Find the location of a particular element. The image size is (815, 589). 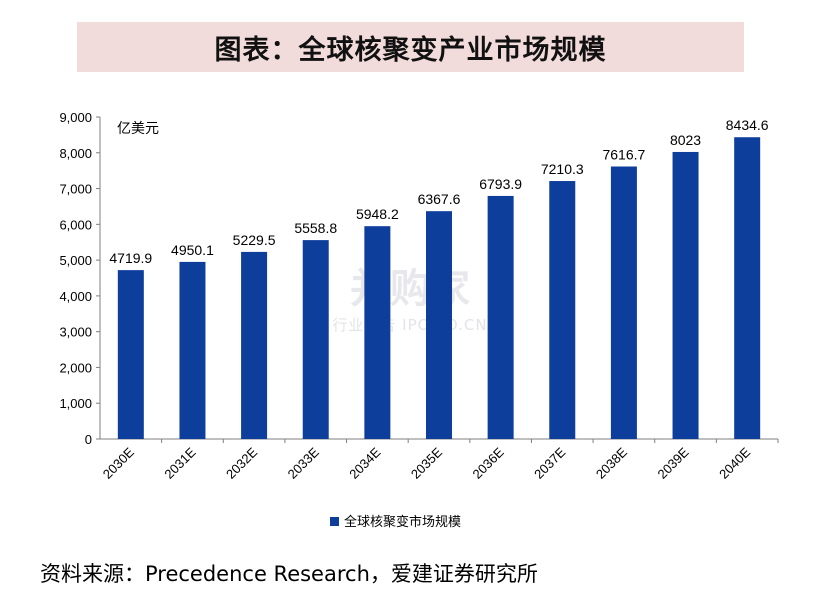

x-tick-label: 2040E is located at coordinates (734, 462).